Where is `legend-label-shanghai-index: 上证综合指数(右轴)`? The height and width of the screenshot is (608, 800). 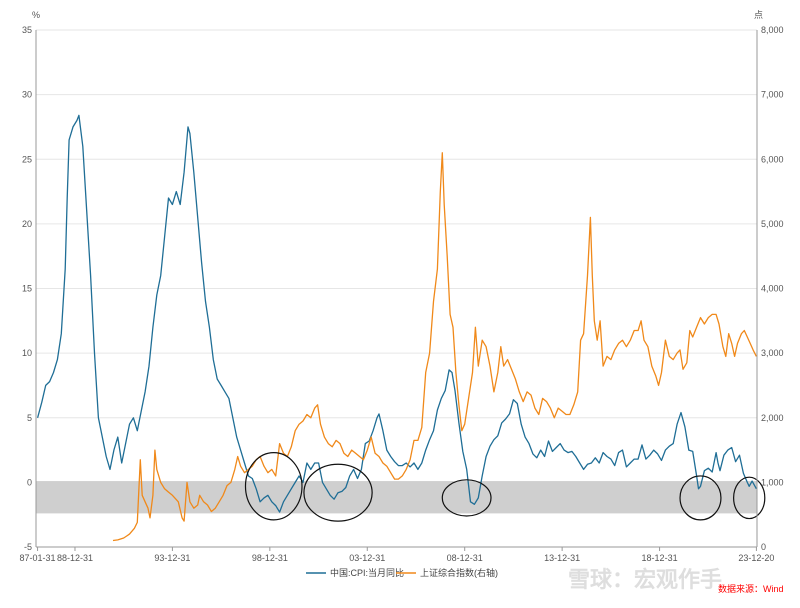 legend-label-shanghai-index: 上证综合指数(右轴) is located at coordinates (459, 572).